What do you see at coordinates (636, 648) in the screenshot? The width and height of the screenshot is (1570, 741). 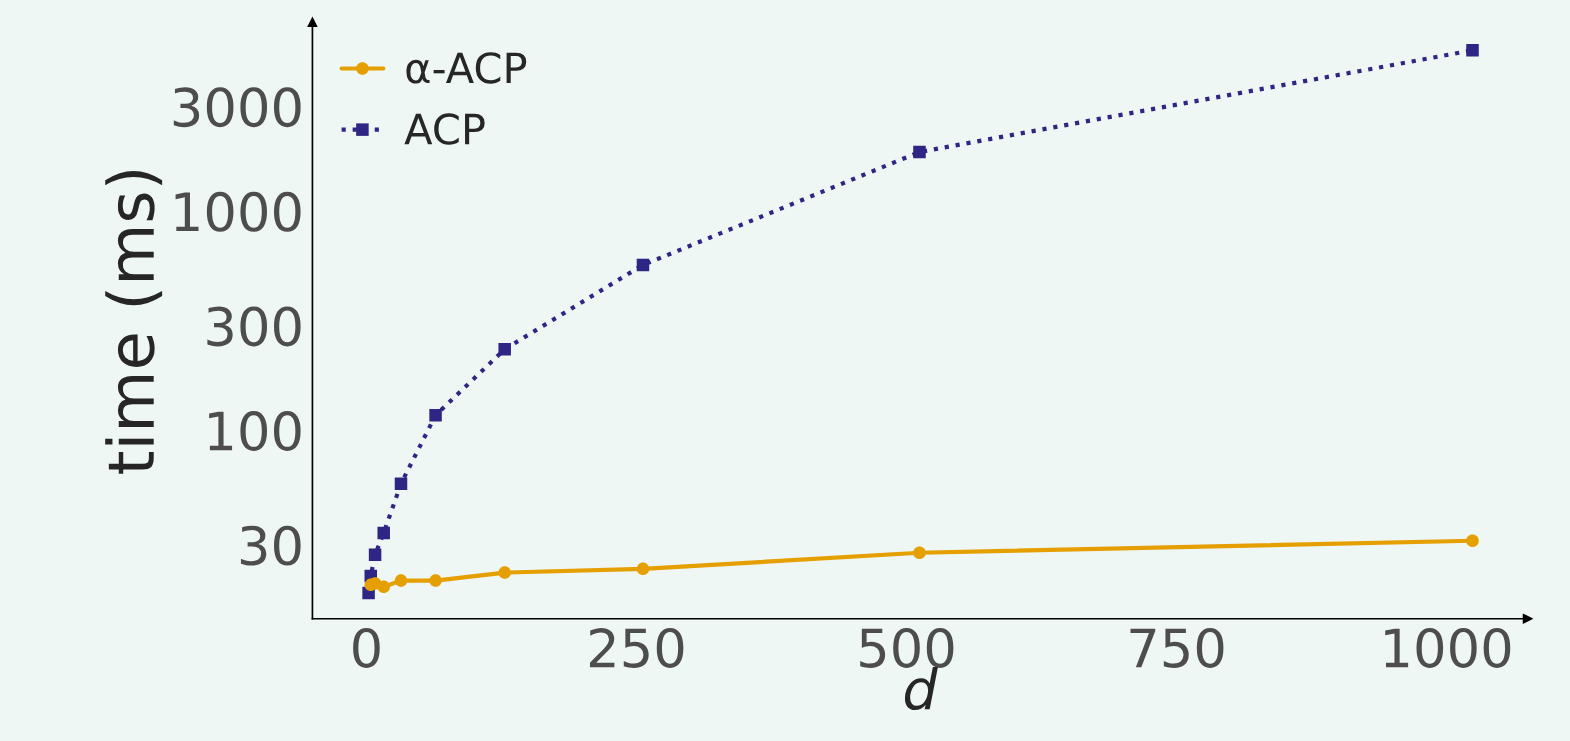 I see `x-tick-label: 250` at bounding box center [636, 648].